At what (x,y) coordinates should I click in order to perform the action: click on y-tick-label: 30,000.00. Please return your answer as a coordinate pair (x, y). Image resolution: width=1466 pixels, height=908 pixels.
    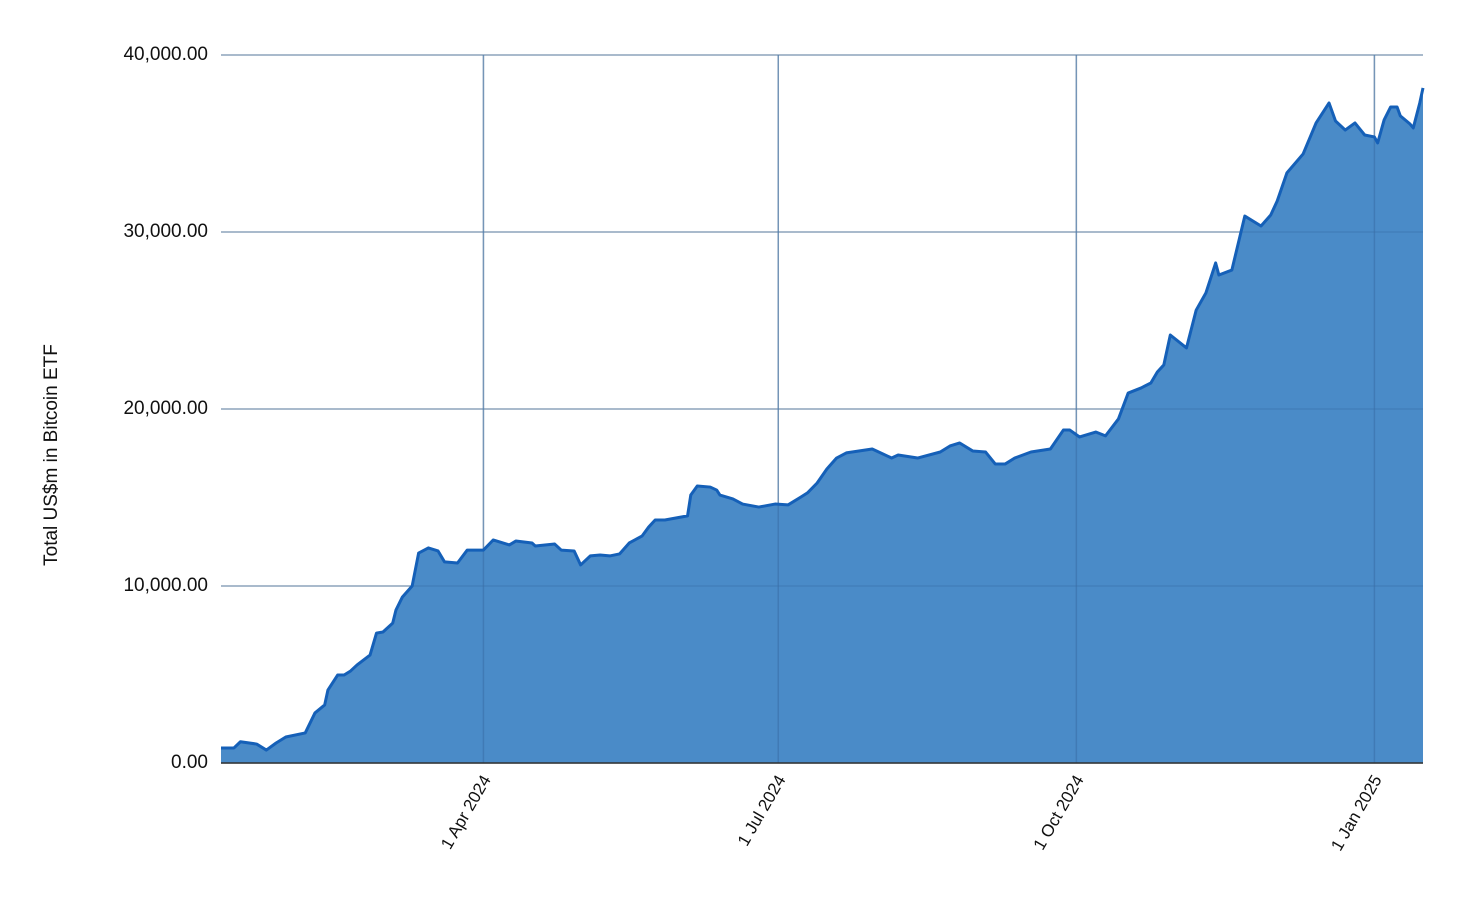
    Looking at the image, I should click on (165, 231).